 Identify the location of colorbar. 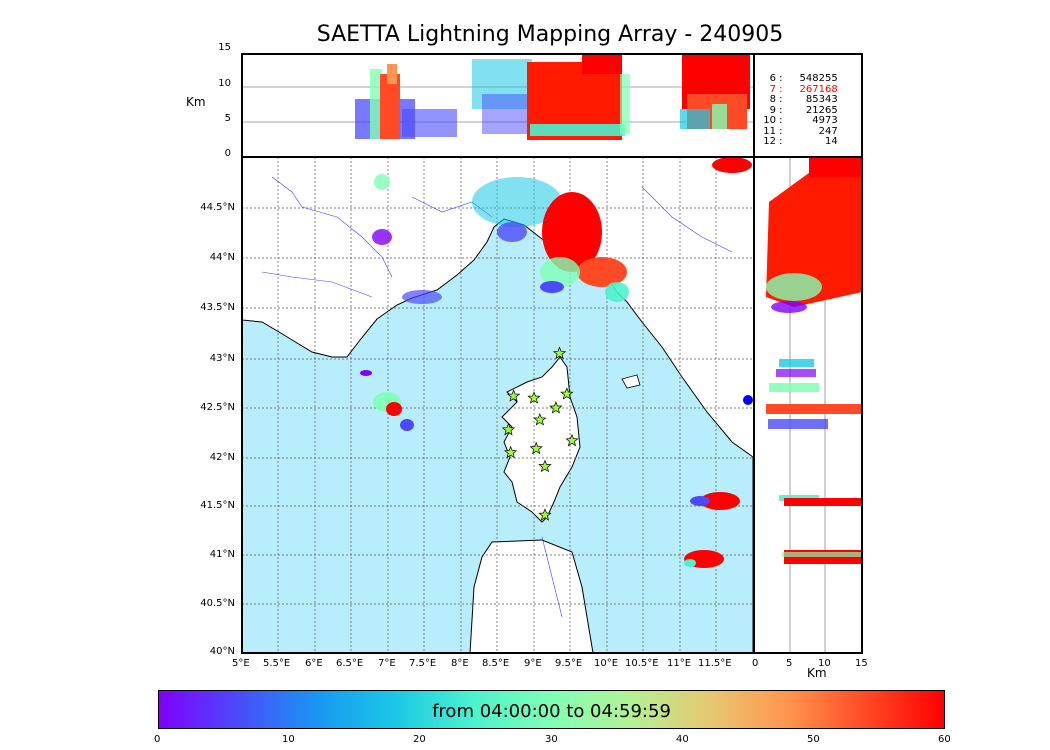
(551, 709).